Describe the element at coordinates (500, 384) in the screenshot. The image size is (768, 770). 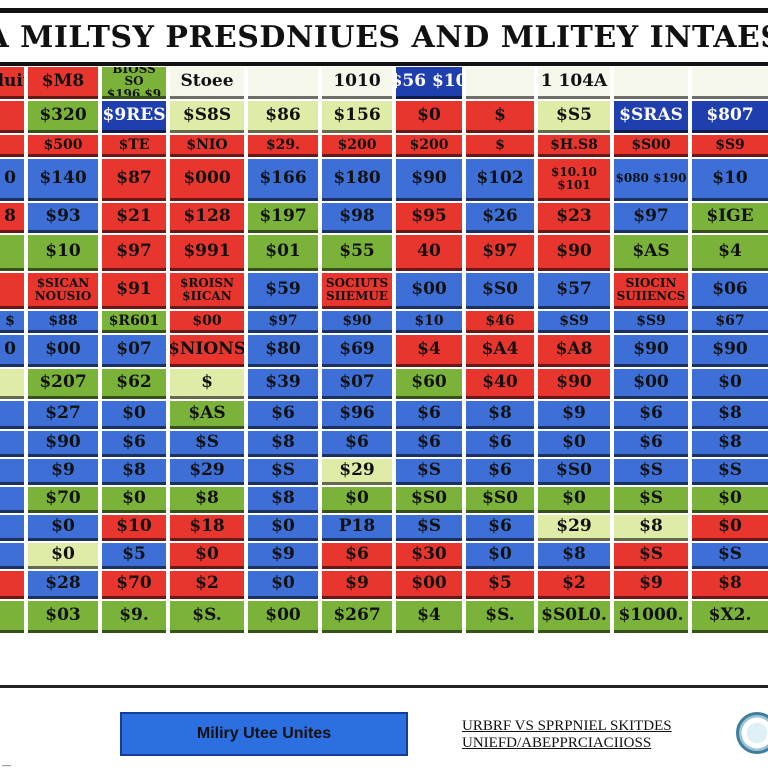
I see `table-cell: $40` at that location.